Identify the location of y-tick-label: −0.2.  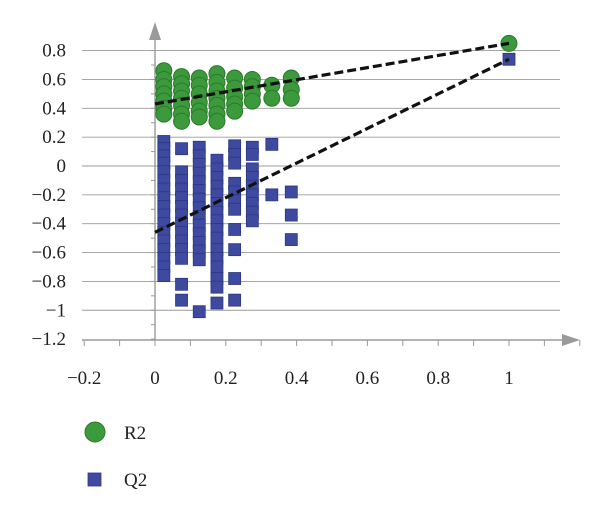
(49, 195).